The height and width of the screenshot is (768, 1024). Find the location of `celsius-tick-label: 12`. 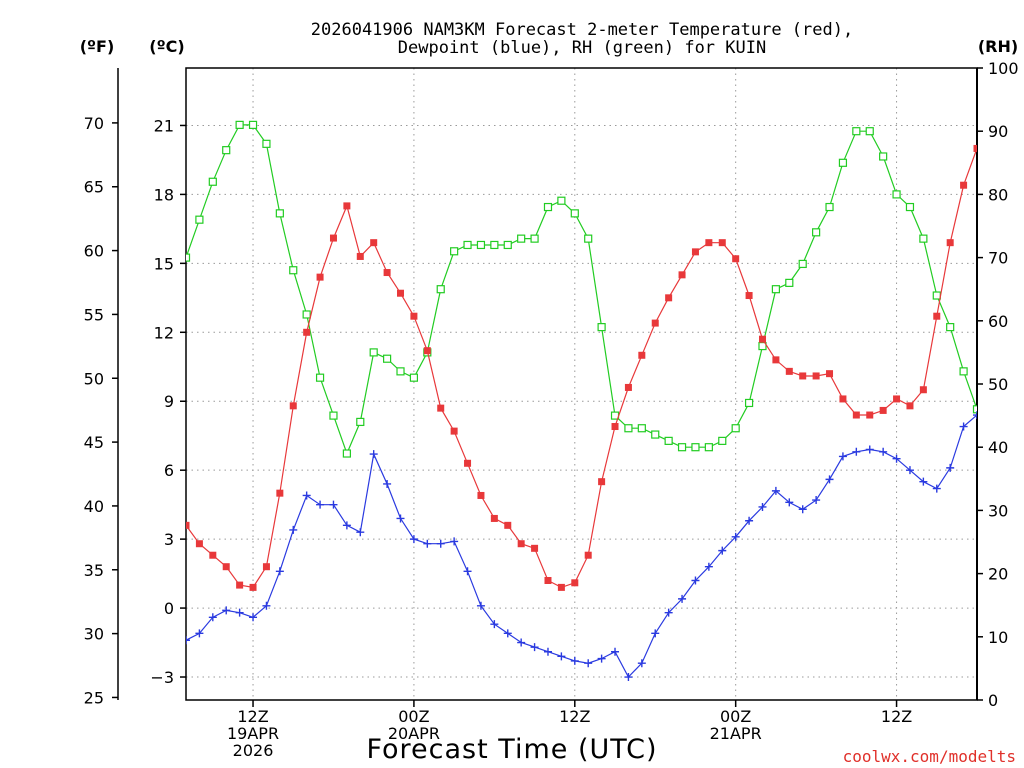

celsius-tick-label: 12 is located at coordinates (164, 332).